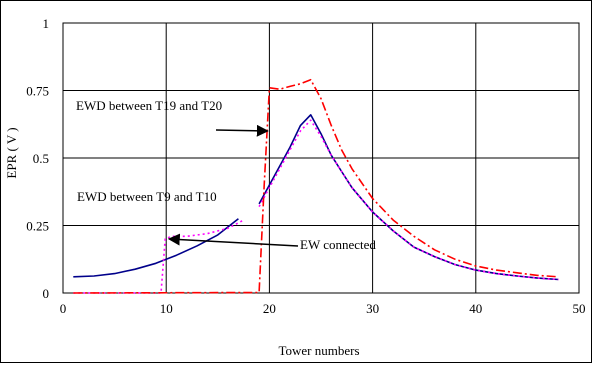  What do you see at coordinates (63, 308) in the screenshot?
I see `x-tick-label: 0` at bounding box center [63, 308].